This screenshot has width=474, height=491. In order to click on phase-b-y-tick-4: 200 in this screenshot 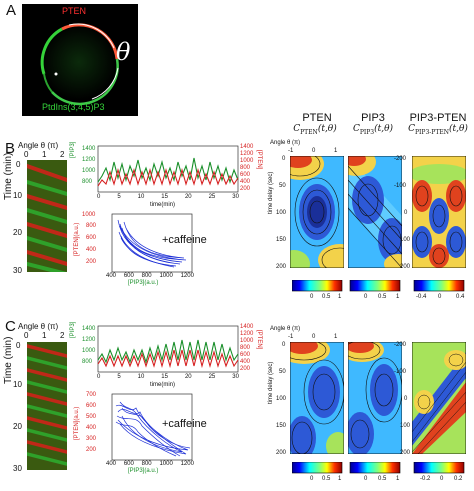, I will do `click(91, 262)`.